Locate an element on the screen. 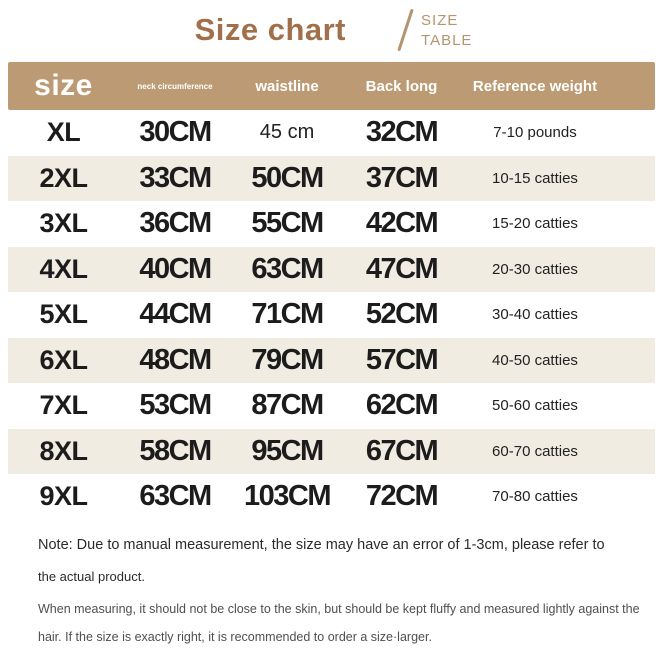 Image resolution: width=667 pixels, height=654 pixels. column-header-reference-weight: Reference weight is located at coordinates (535, 86).